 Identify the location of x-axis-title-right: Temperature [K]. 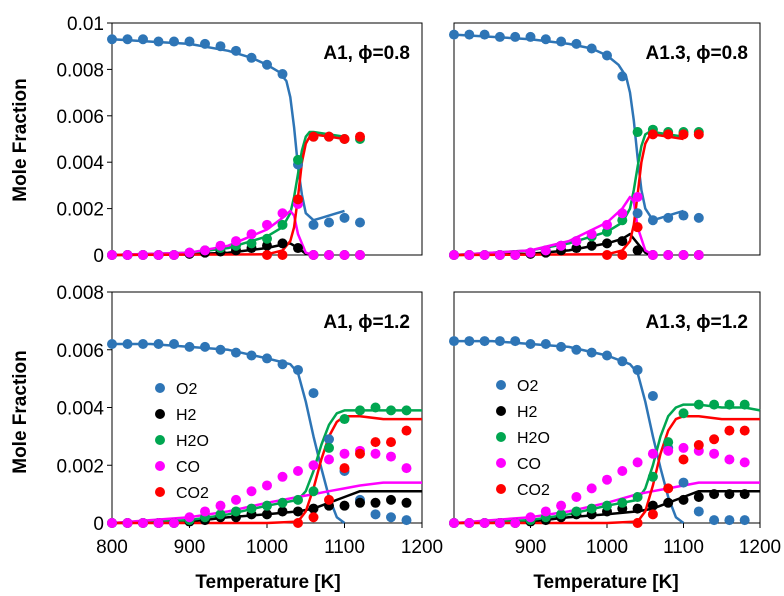
(605, 582).